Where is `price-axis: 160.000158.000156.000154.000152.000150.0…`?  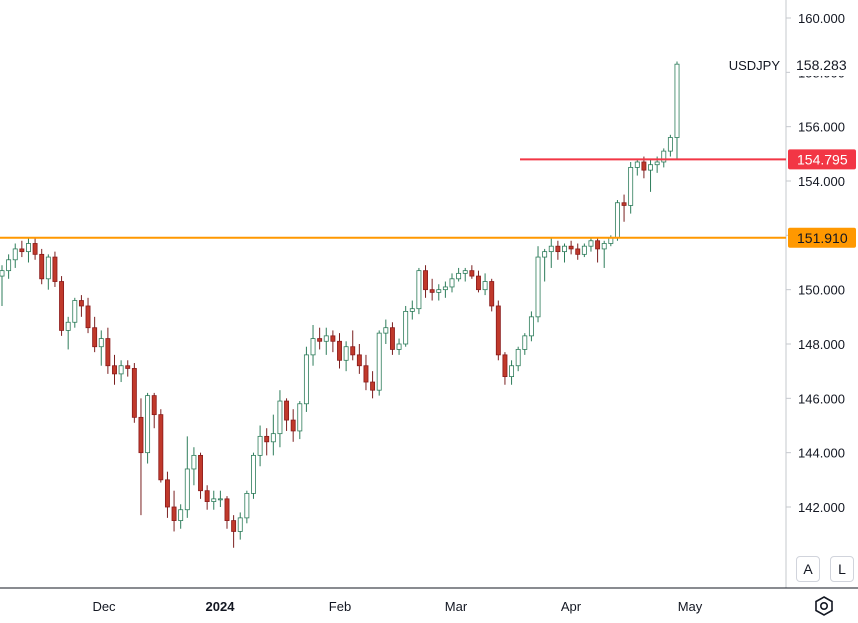
price-axis: 160.000158.000156.000154.000152.000150.0… is located at coordinates (815, 263).